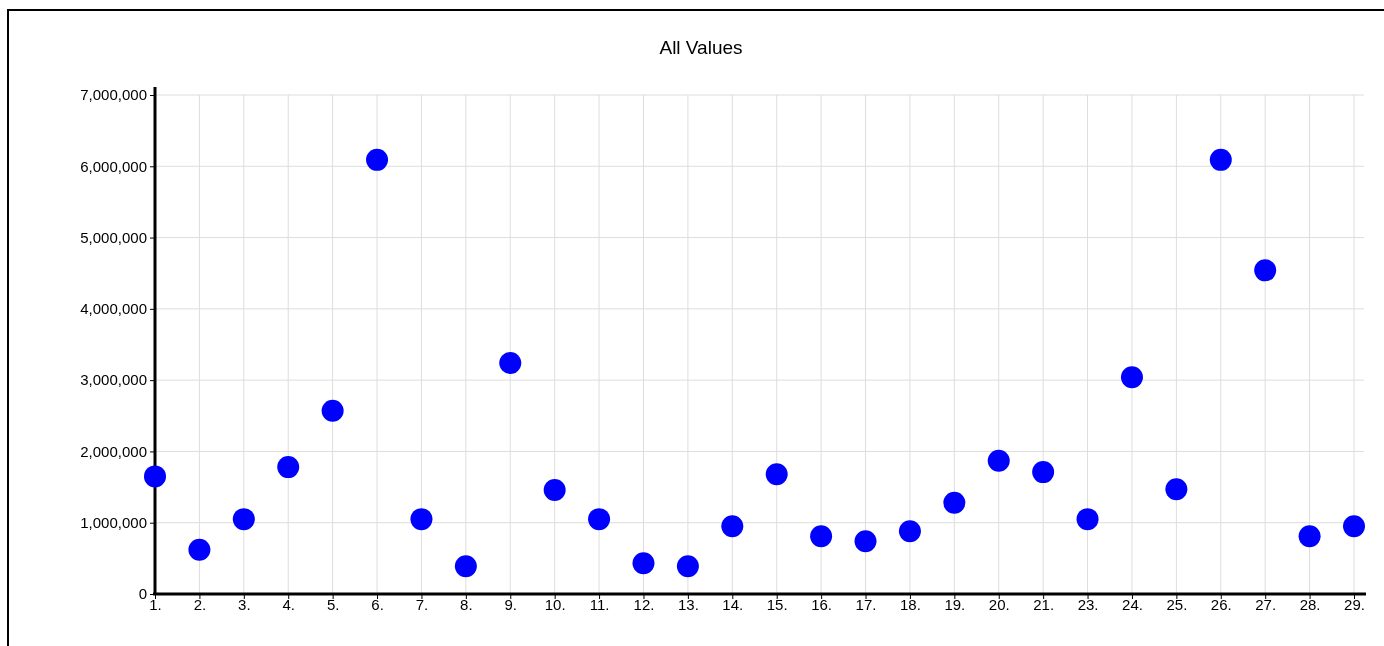 Image resolution: width=1384 pixels, height=646 pixels. What do you see at coordinates (333, 604) in the screenshot?
I see `x-tick-label: 5.` at bounding box center [333, 604].